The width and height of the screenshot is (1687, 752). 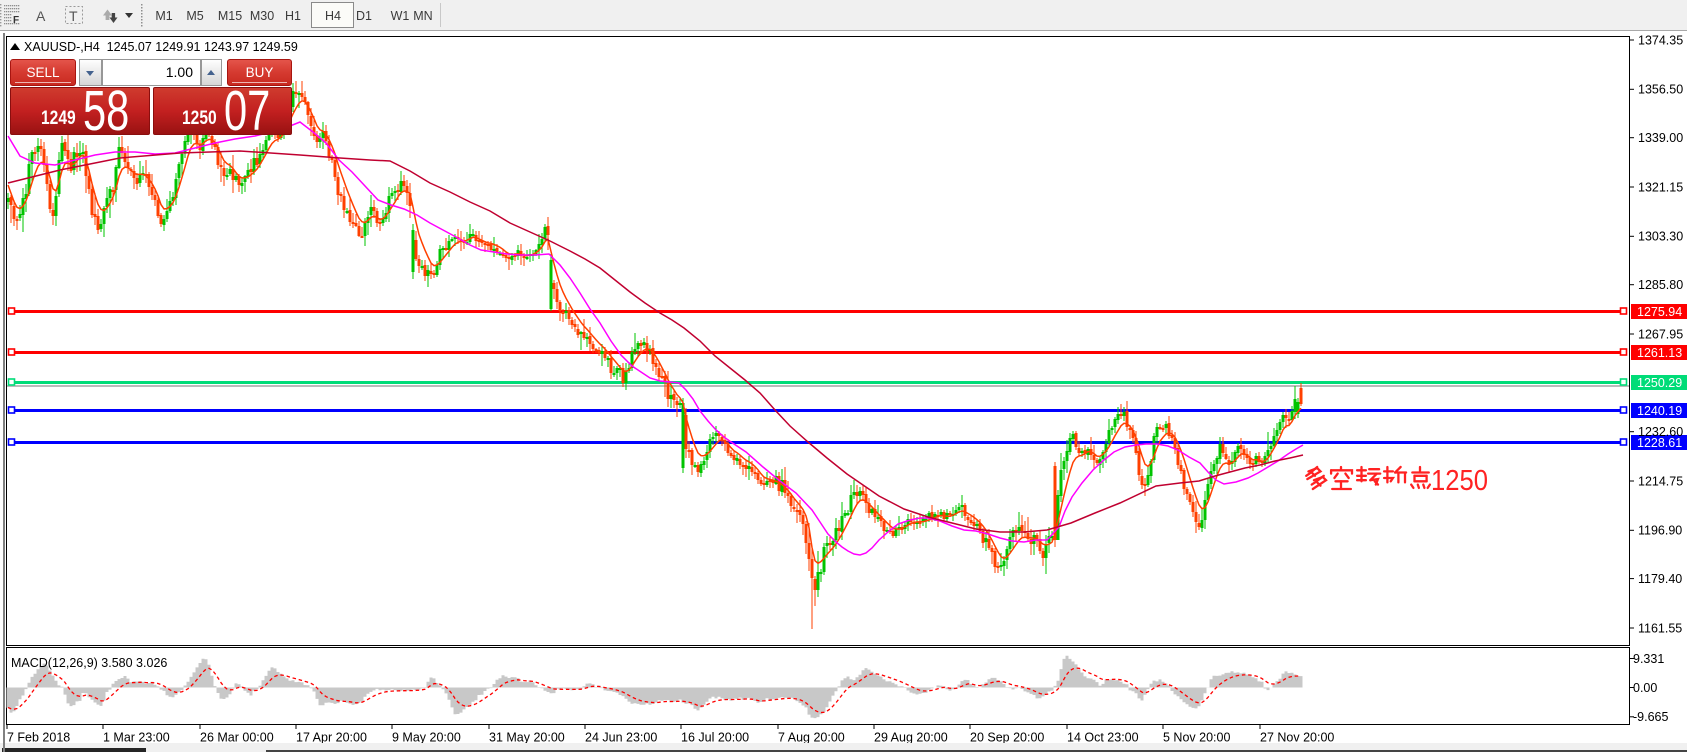 What do you see at coordinates (1660, 432) in the screenshot?
I see `svg-text: 1232.60` at bounding box center [1660, 432].